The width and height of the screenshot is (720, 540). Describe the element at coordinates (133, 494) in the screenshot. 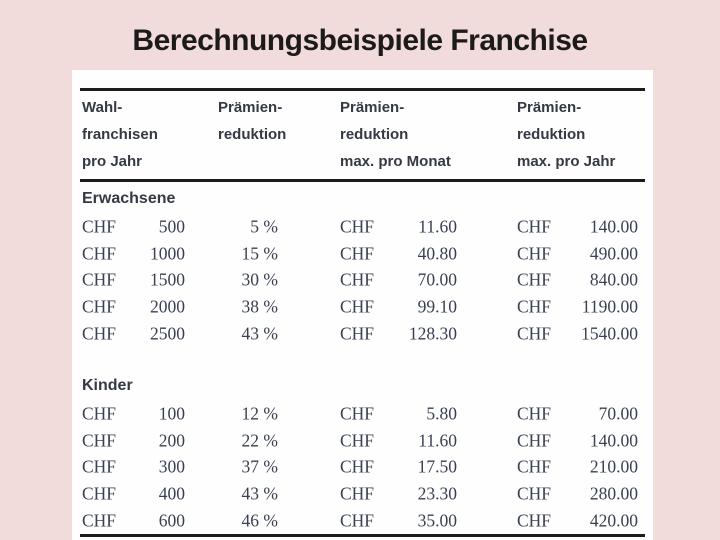

I see `cell-franchise: CHF 400` at that location.